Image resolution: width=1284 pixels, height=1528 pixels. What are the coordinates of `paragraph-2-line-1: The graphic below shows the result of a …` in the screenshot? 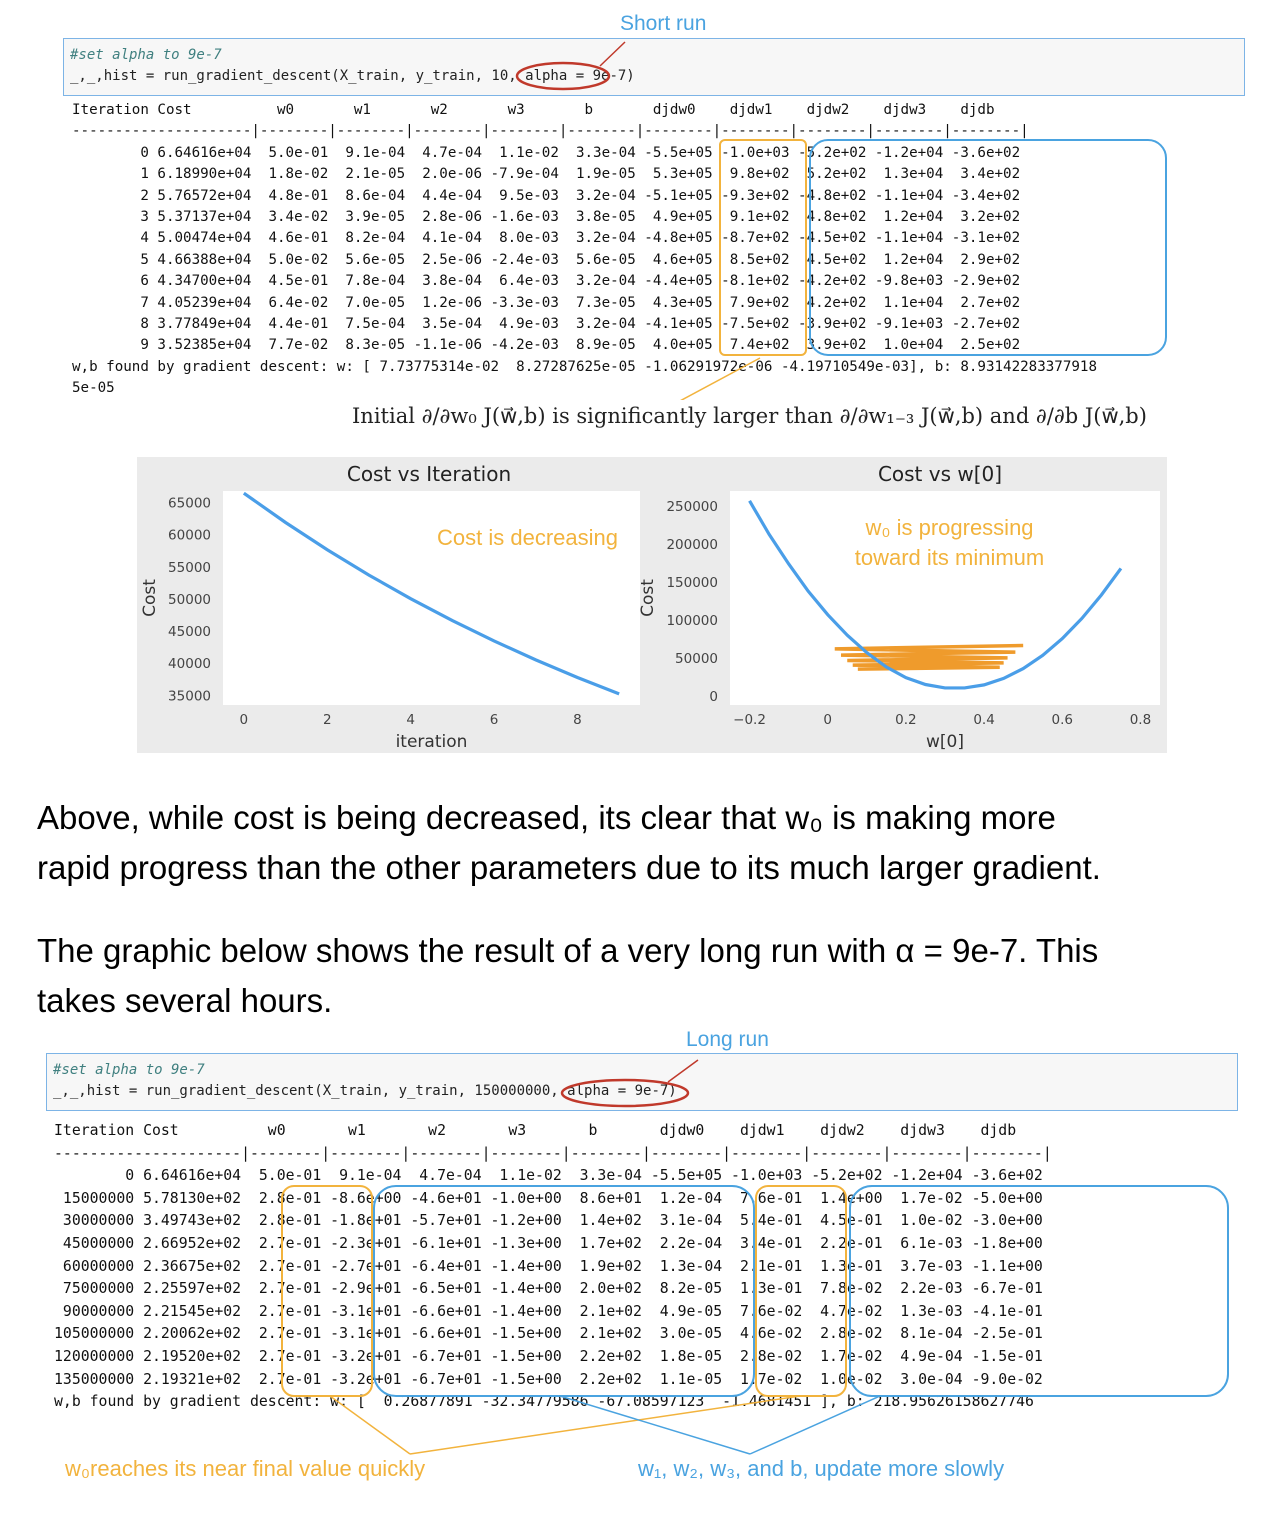 It's located at (568, 950).